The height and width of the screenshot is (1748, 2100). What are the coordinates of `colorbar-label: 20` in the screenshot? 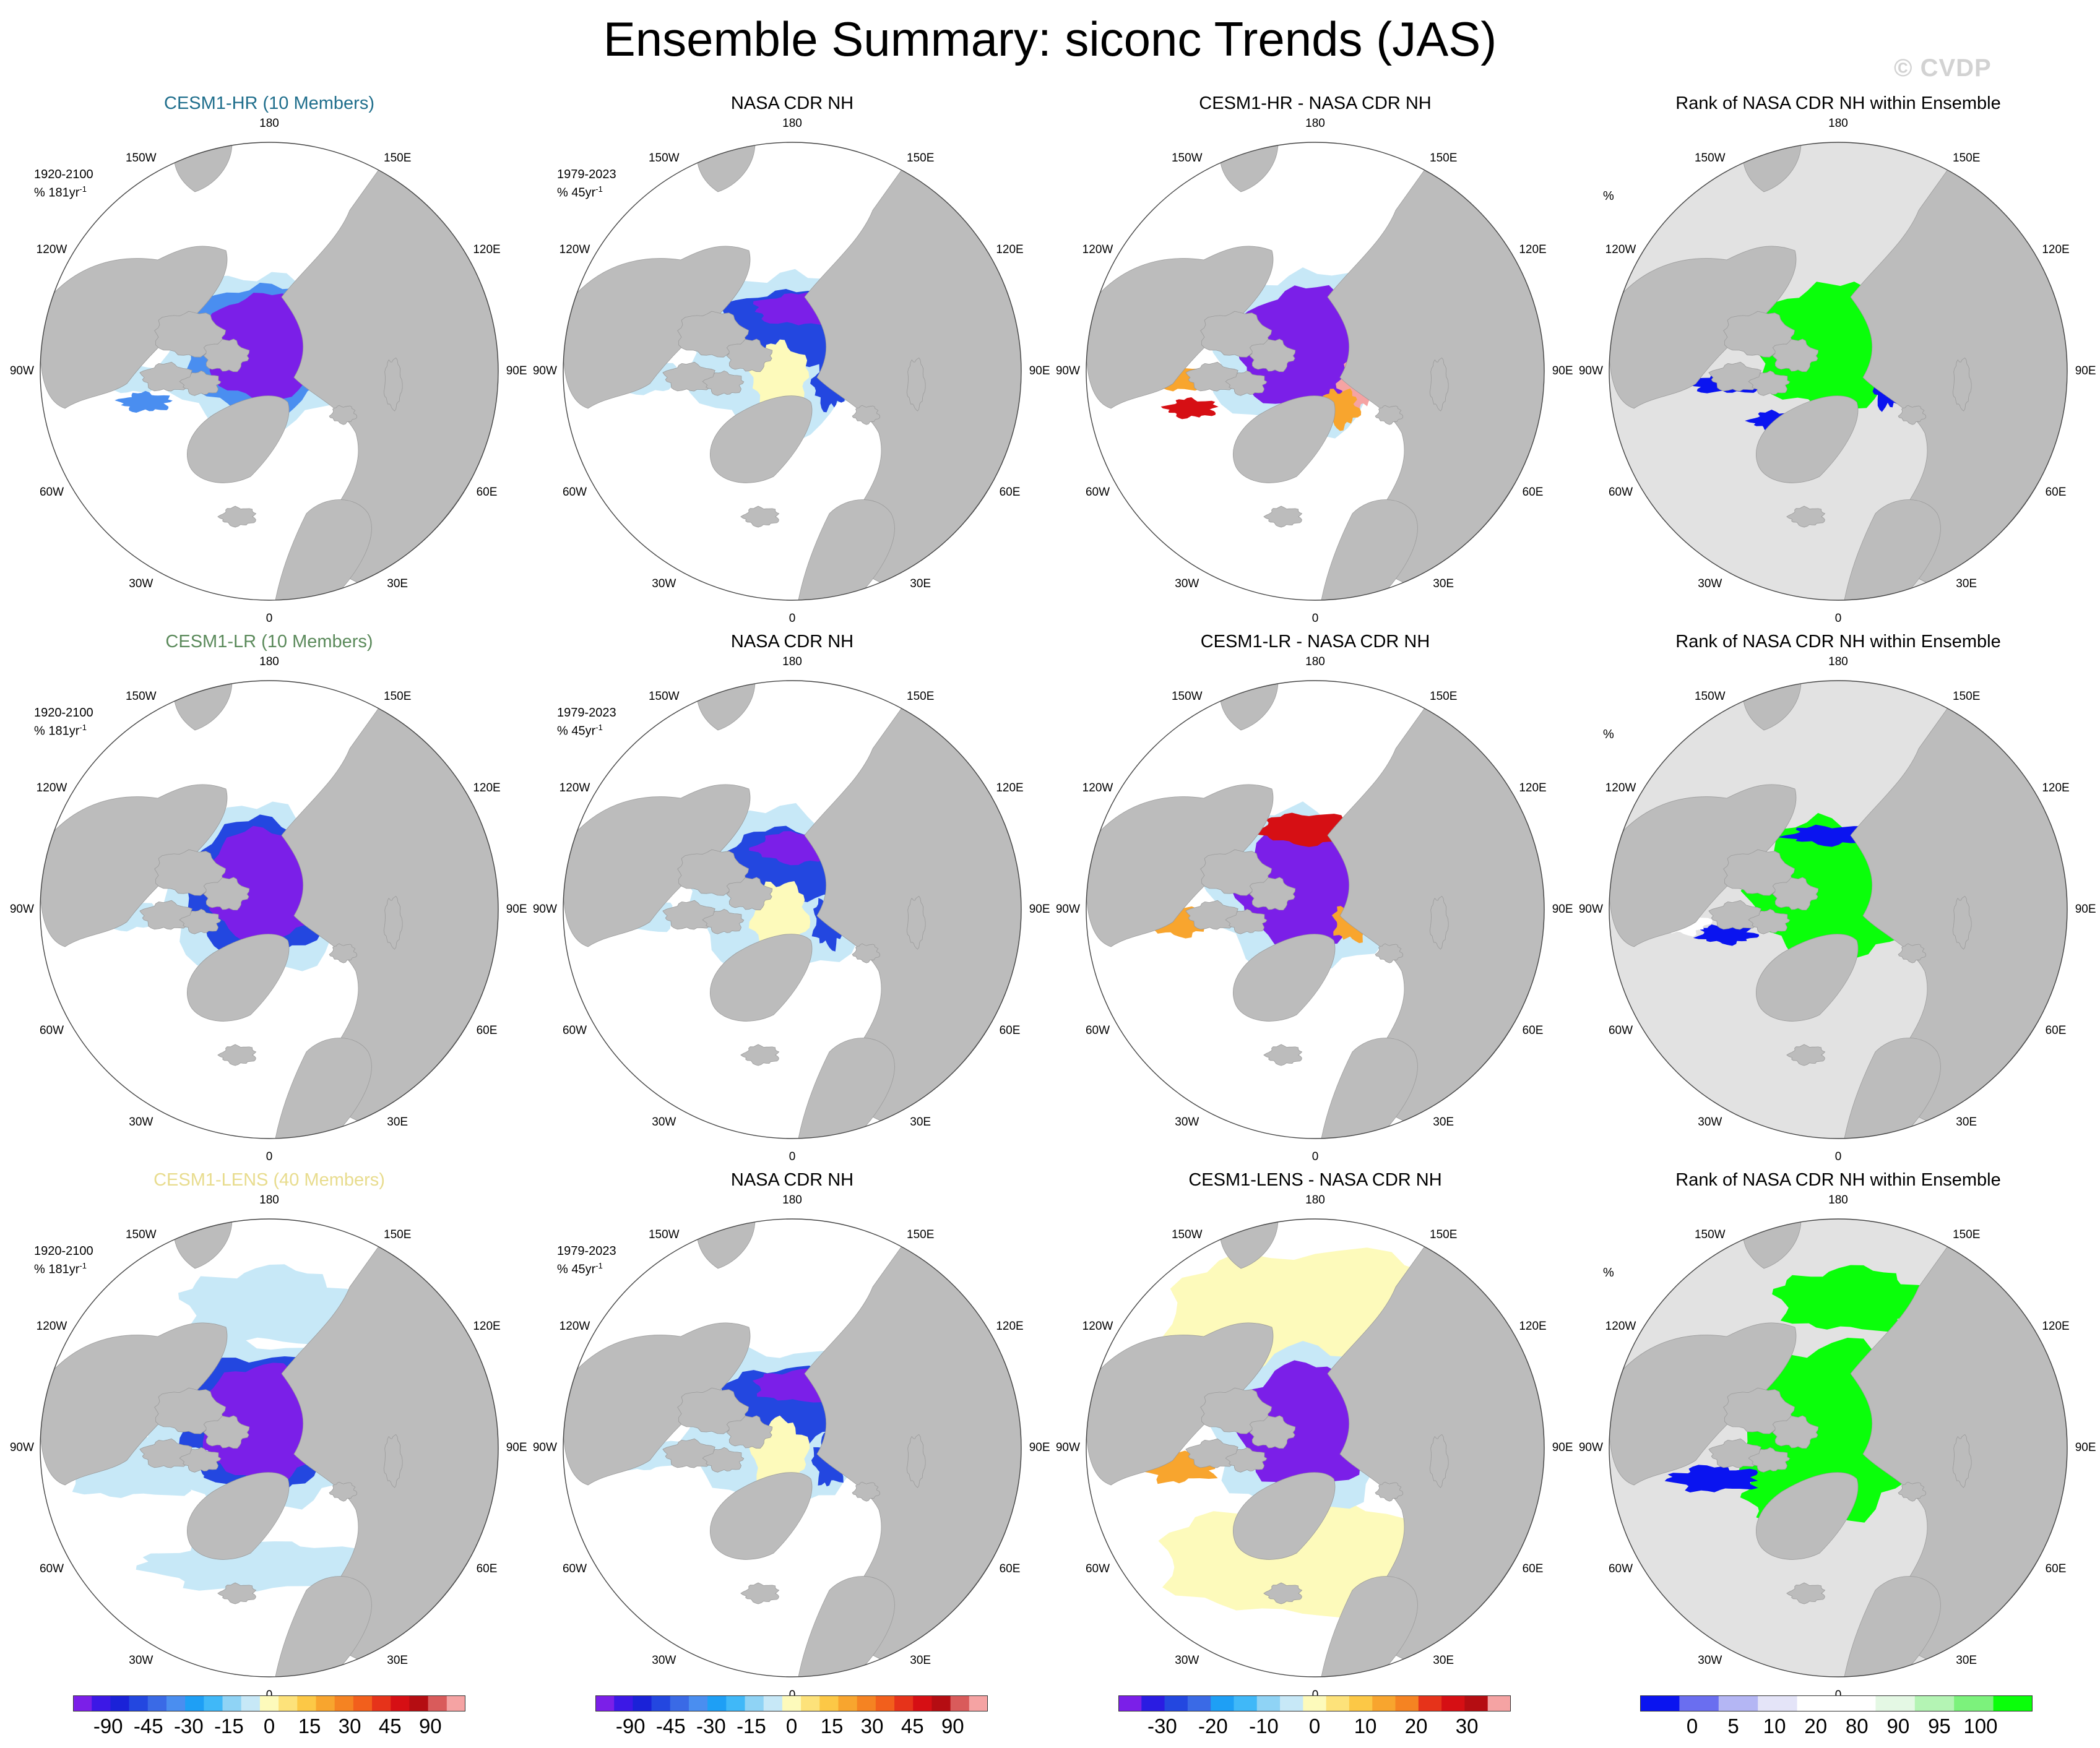 It's located at (1416, 1726).